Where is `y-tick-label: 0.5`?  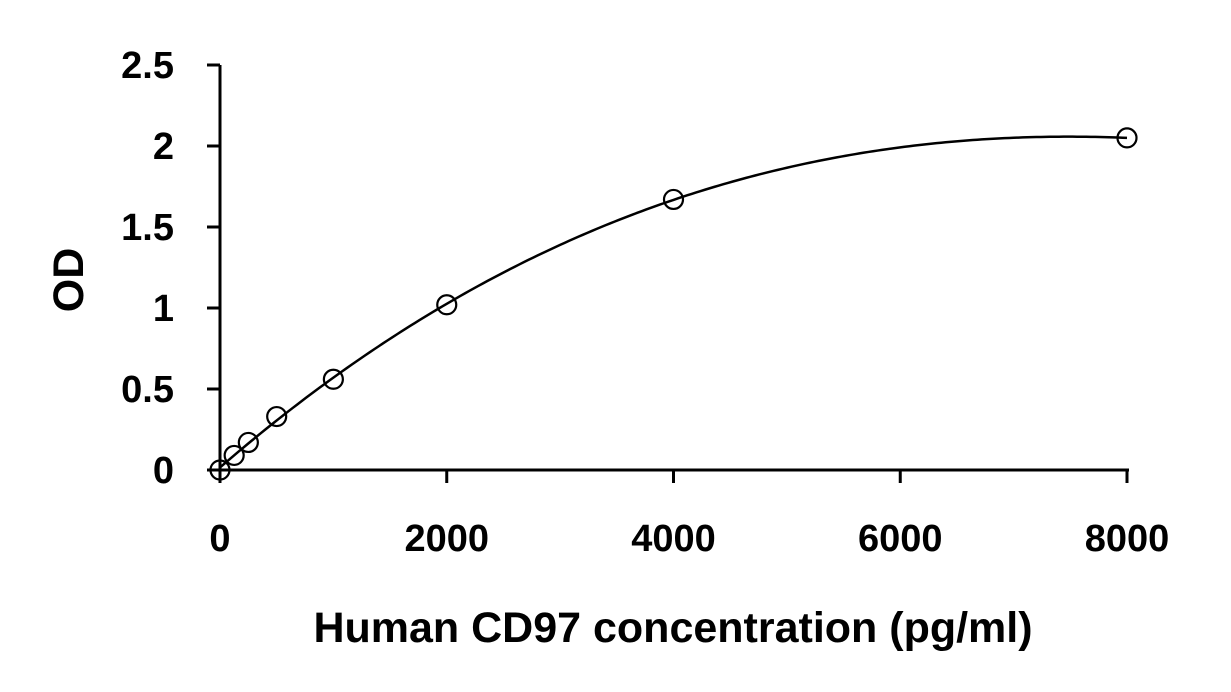 y-tick-label: 0.5 is located at coordinates (147, 390).